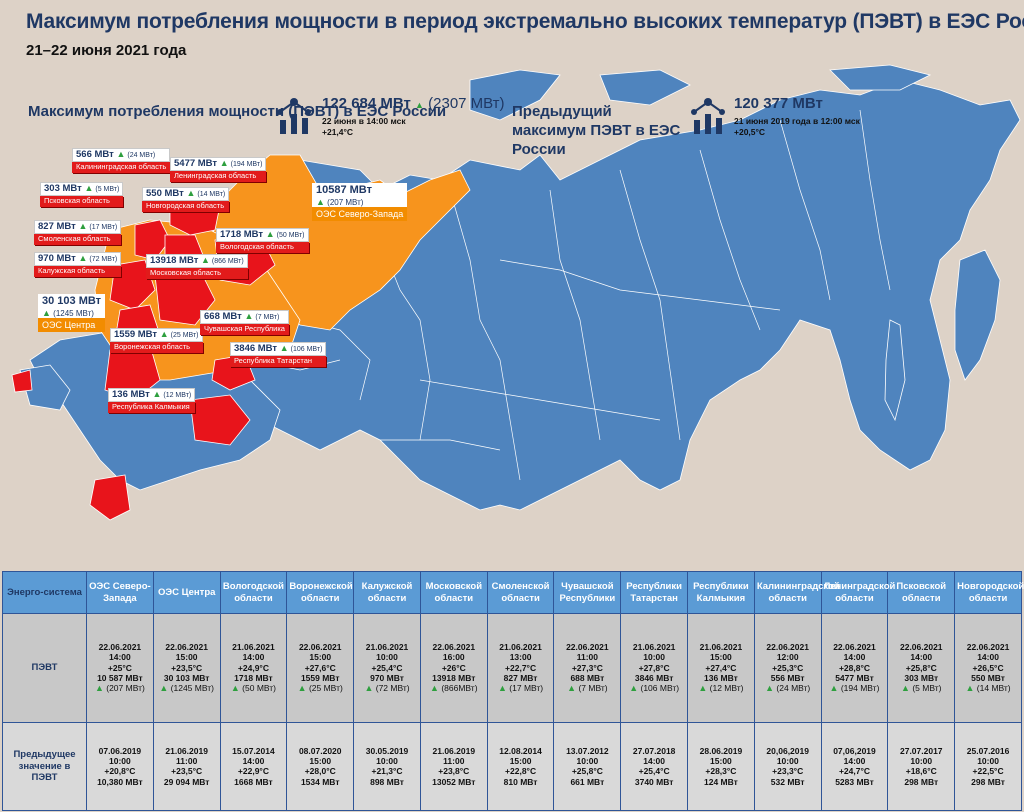 This screenshot has height=812, width=1024. I want to click on chukotka, so click(880, 77).